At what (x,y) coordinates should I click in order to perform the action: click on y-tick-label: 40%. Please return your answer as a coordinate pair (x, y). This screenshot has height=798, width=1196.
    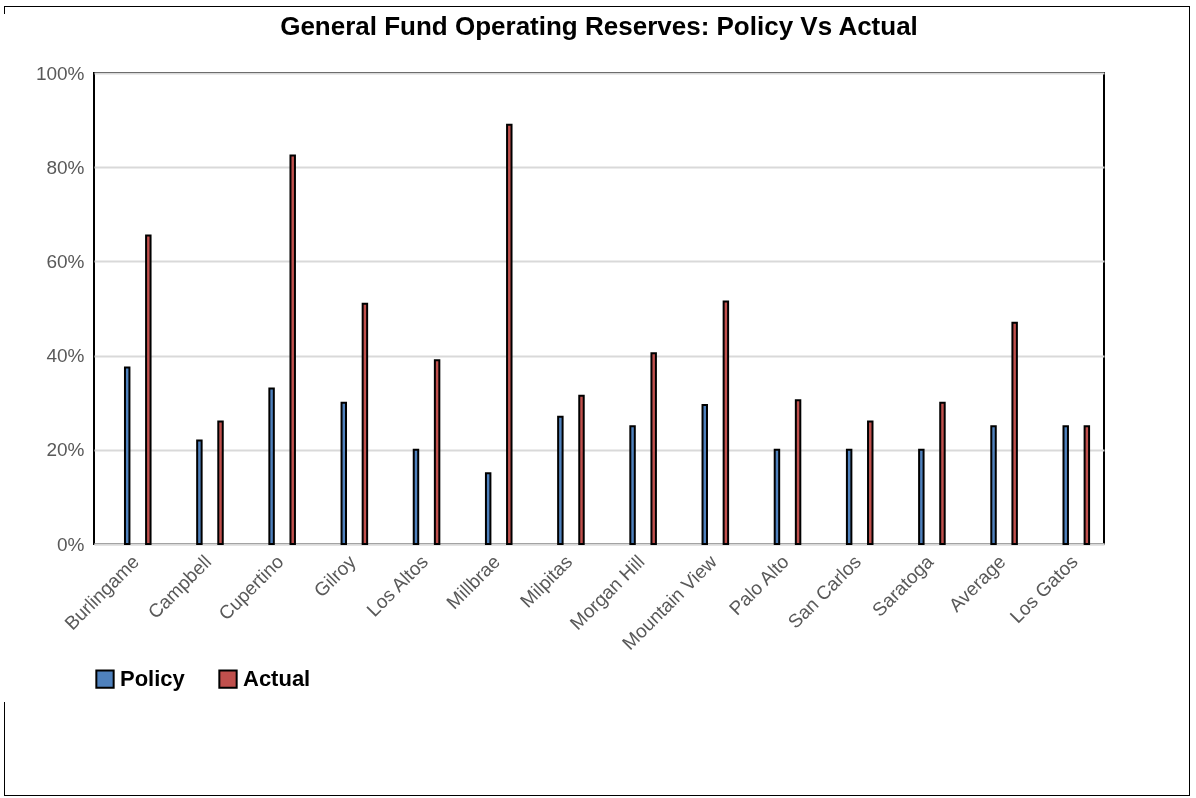
    Looking at the image, I should click on (65, 356).